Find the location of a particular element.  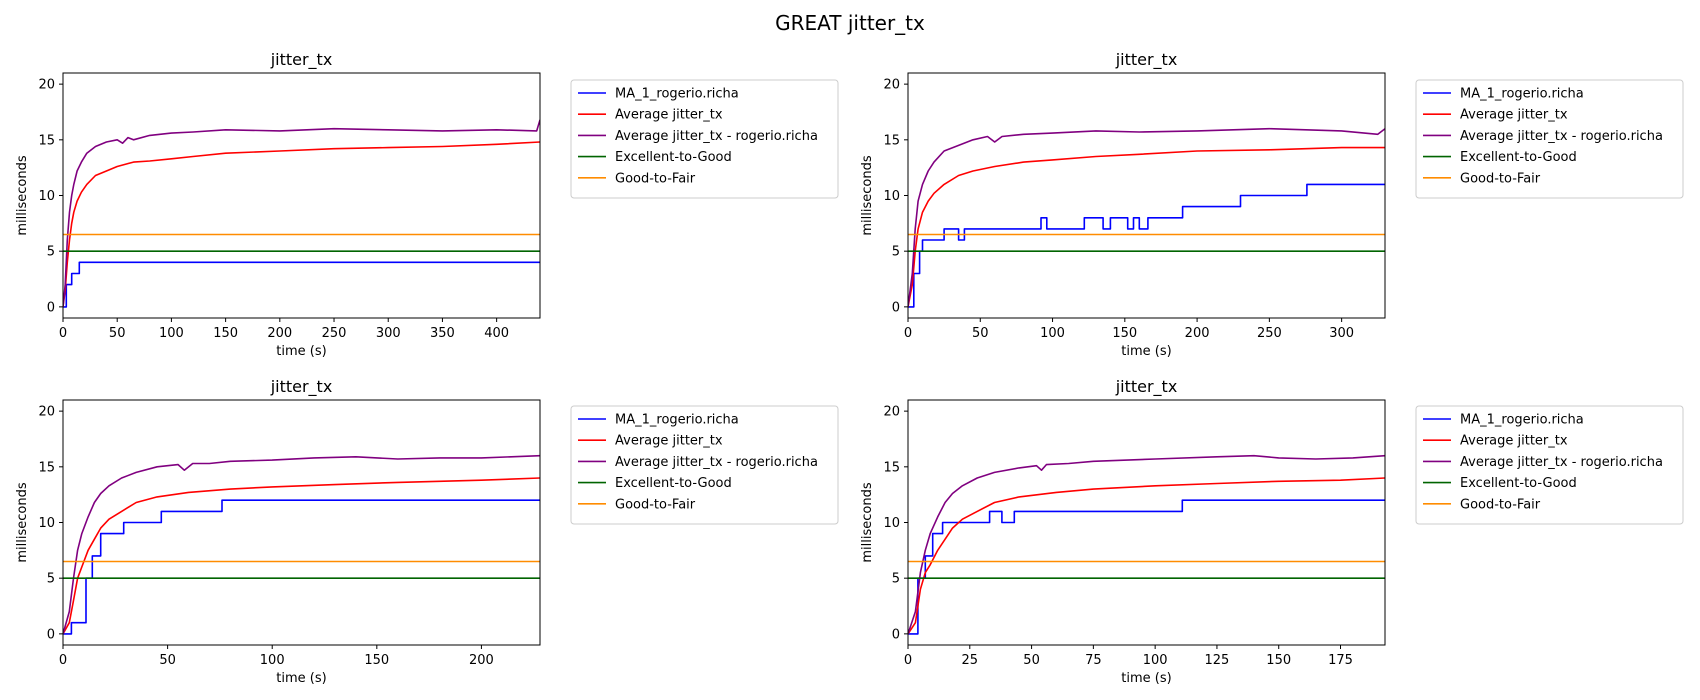

x-tick-label: 25 is located at coordinates (970, 660).